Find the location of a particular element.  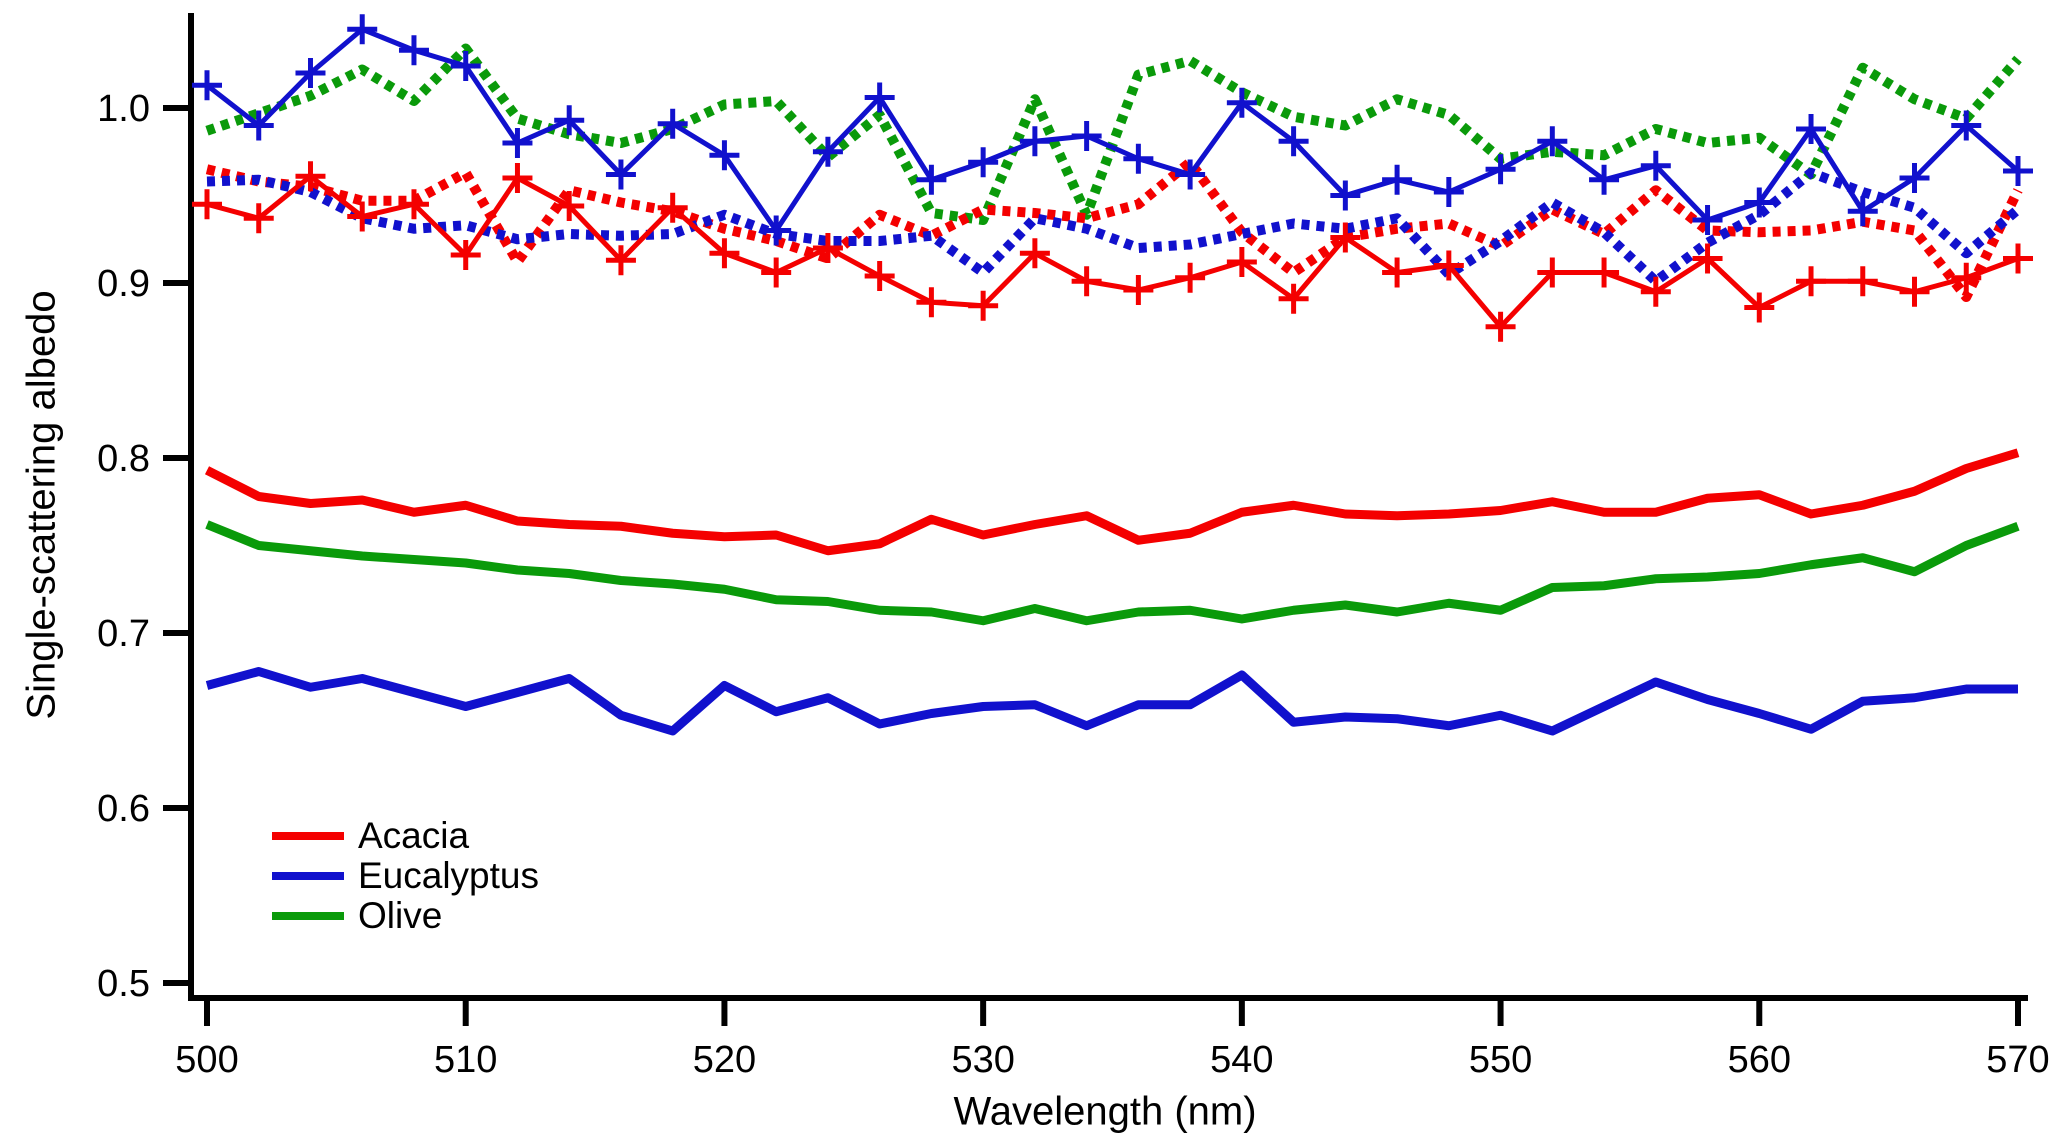

legend-label-eucalyptus: Eucalyptus is located at coordinates (448, 875).